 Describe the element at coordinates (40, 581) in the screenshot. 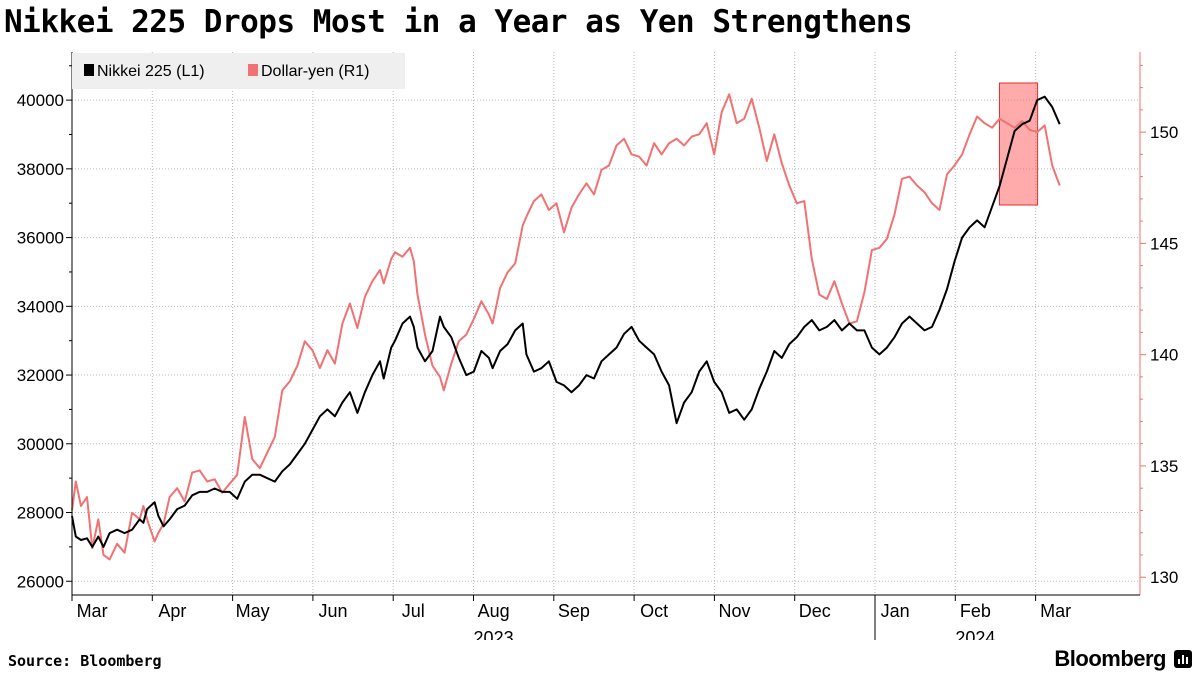

I see `left-tick-label: 26000` at that location.